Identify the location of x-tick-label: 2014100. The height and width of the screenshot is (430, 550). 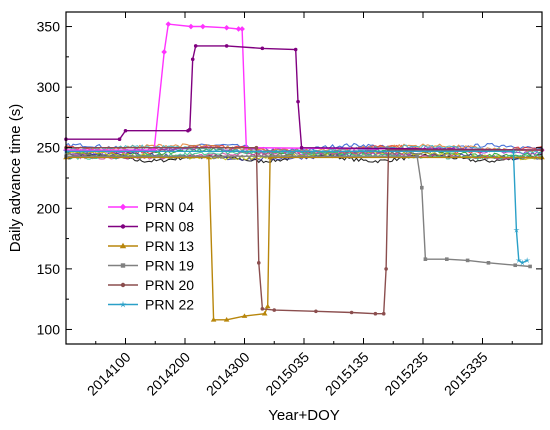
(109, 374).